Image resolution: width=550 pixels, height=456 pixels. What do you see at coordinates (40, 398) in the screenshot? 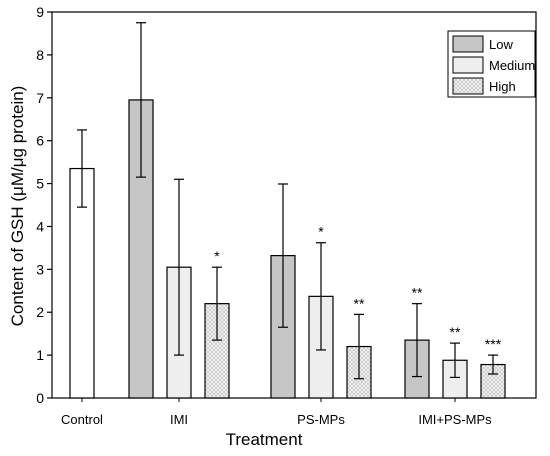
I see `y-tick-label: 0` at bounding box center [40, 398].